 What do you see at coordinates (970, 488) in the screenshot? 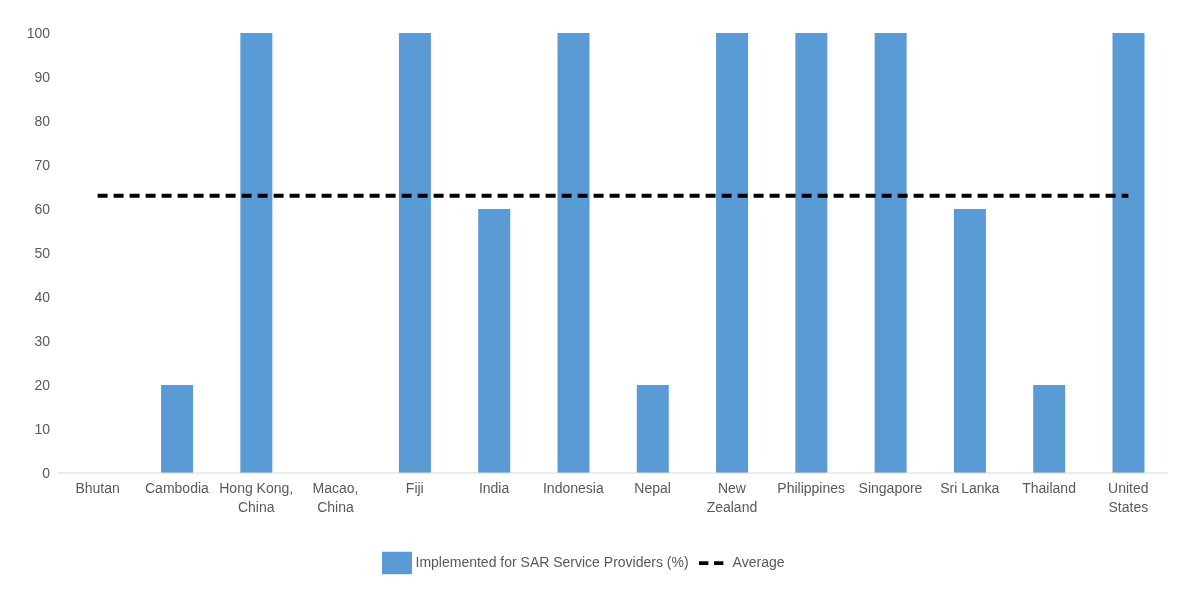
I see `x-tick-label: Sri Lanka` at bounding box center [970, 488].